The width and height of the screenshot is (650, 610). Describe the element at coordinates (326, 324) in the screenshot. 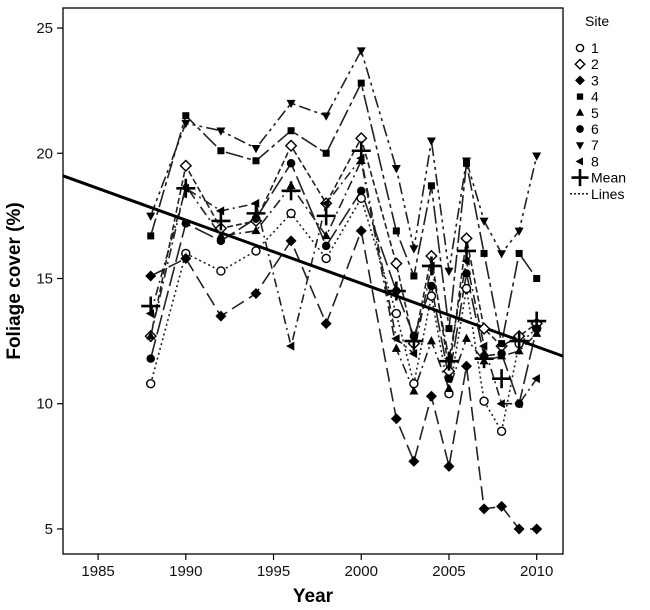

I see `point-3-1998` at that location.